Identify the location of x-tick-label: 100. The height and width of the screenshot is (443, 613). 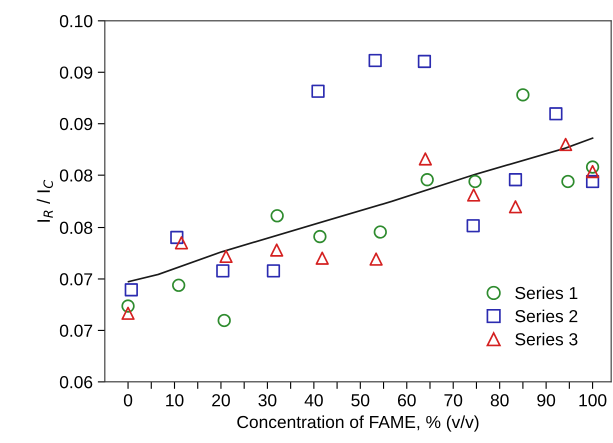
(592, 400).